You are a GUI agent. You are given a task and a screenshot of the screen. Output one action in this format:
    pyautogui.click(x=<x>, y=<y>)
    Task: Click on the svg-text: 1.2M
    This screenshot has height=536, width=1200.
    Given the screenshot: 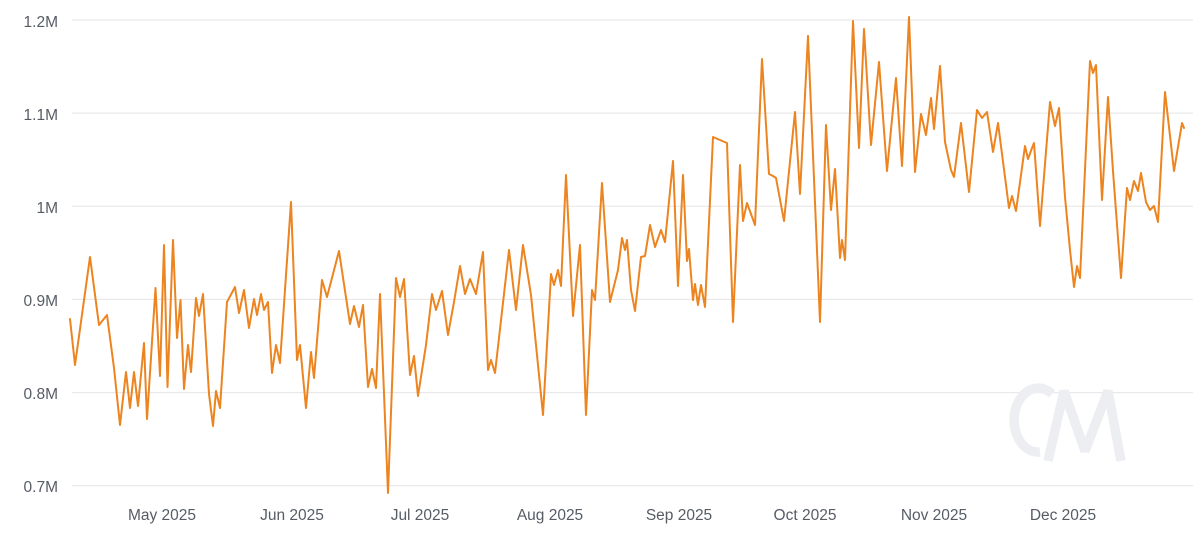 What is the action you would take?
    pyautogui.click(x=41, y=22)
    